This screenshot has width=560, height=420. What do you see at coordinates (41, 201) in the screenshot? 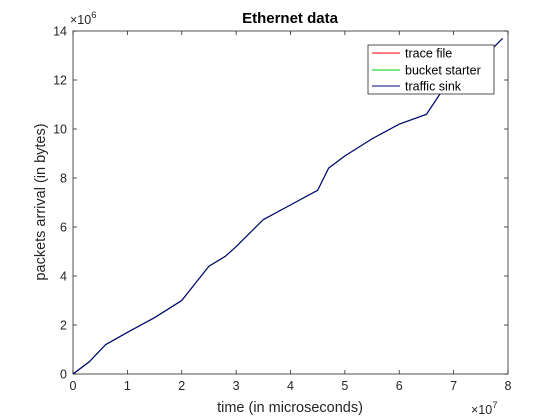
I see `y-axis-label: packets arrival (in bytes)` at bounding box center [41, 201].